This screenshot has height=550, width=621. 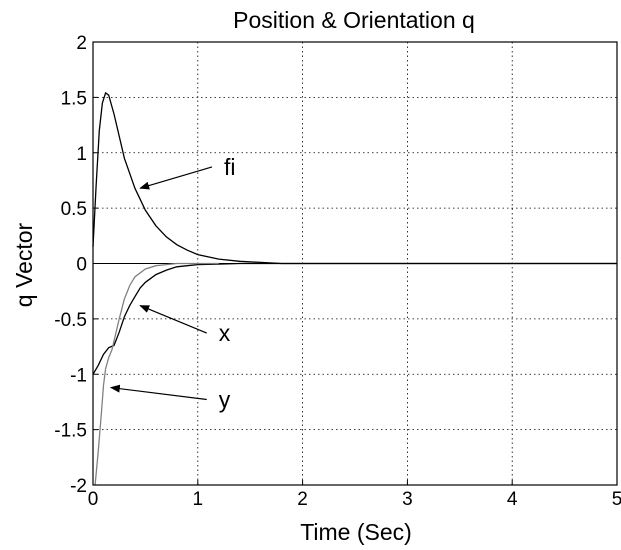 I want to click on series-y-line, so click(x=156, y=374).